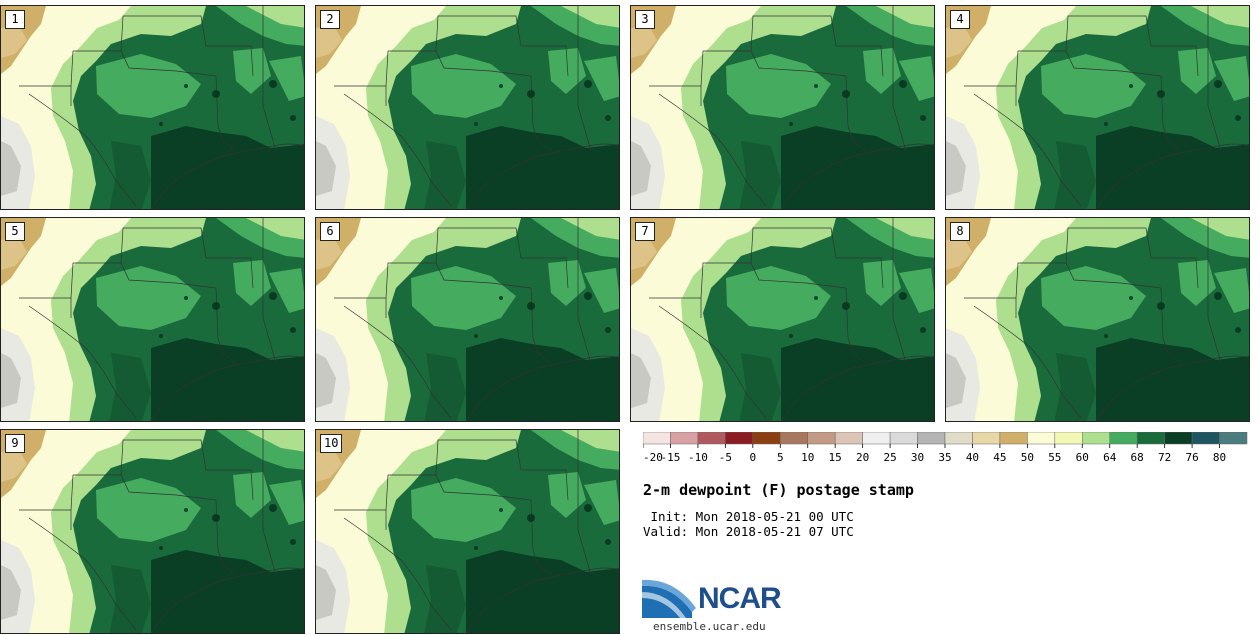 The height and width of the screenshot is (635, 1260). What do you see at coordinates (917, 457) in the screenshot?
I see `colorbar-tick-label: 30` at bounding box center [917, 457].